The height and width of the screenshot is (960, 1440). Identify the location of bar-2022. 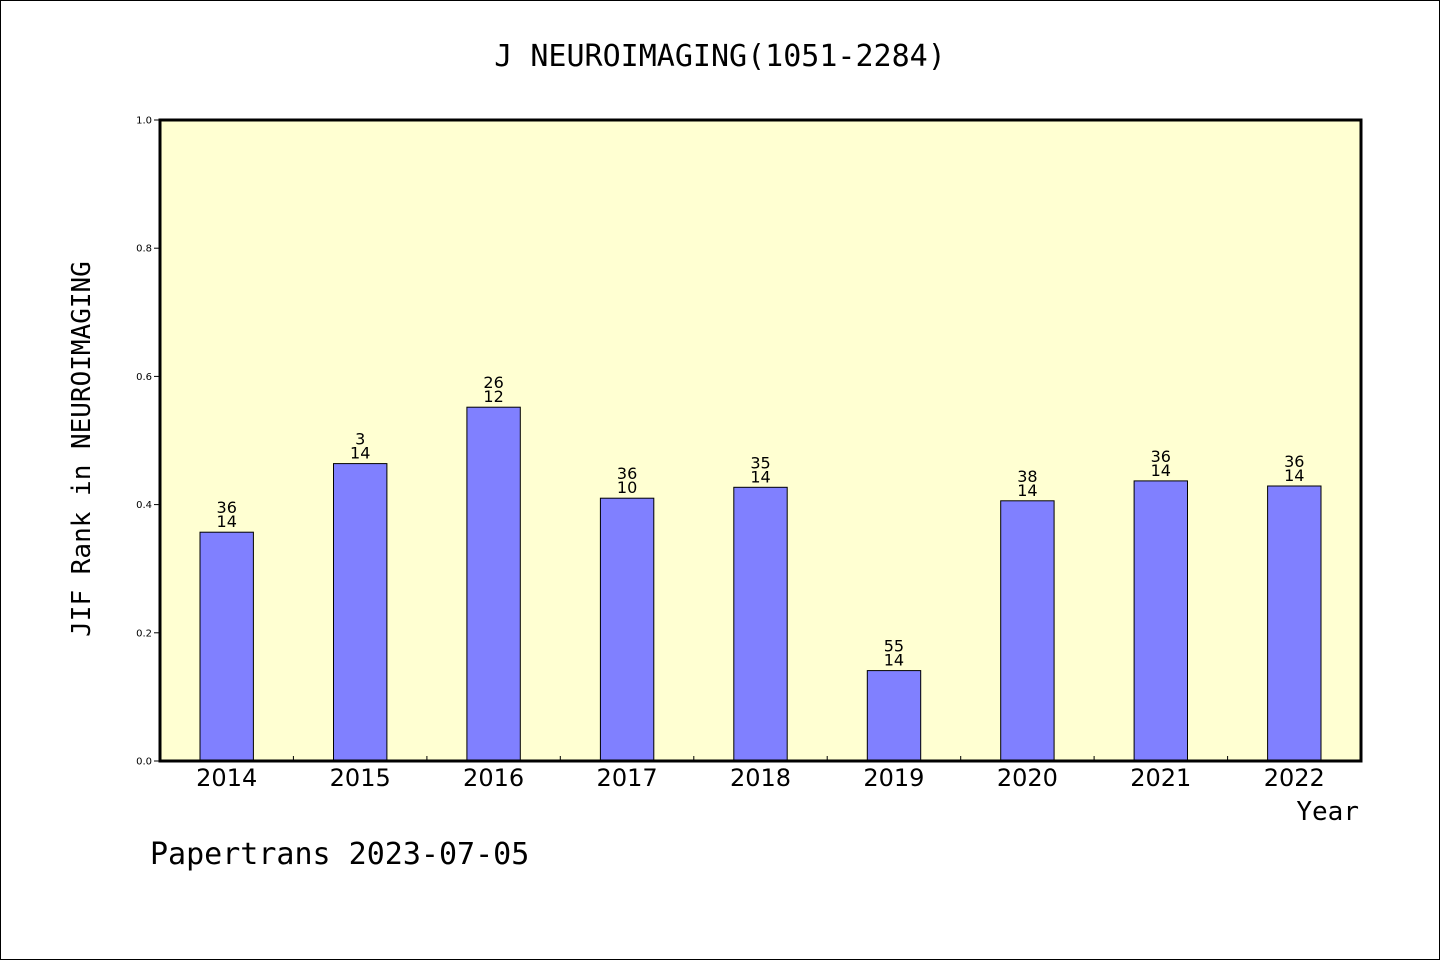
(1294, 623).